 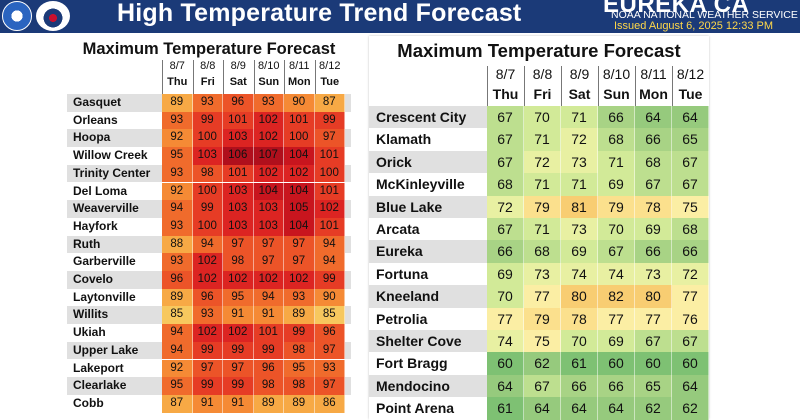 What do you see at coordinates (653, 229) in the screenshot?
I see `temperature-cell: 69` at bounding box center [653, 229].